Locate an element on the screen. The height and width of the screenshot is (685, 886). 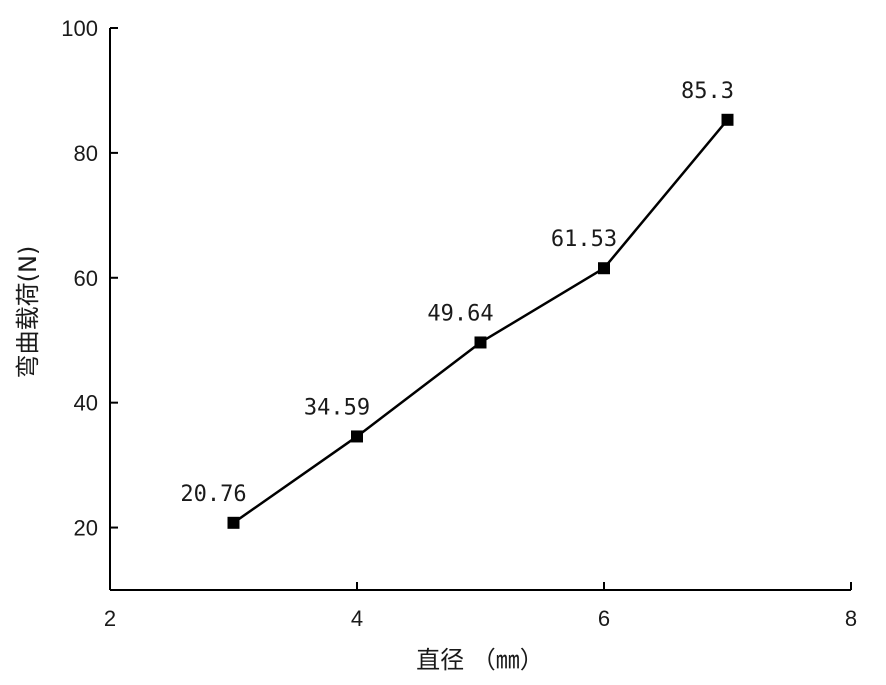
y-tick-label: 100 is located at coordinates (79, 28).